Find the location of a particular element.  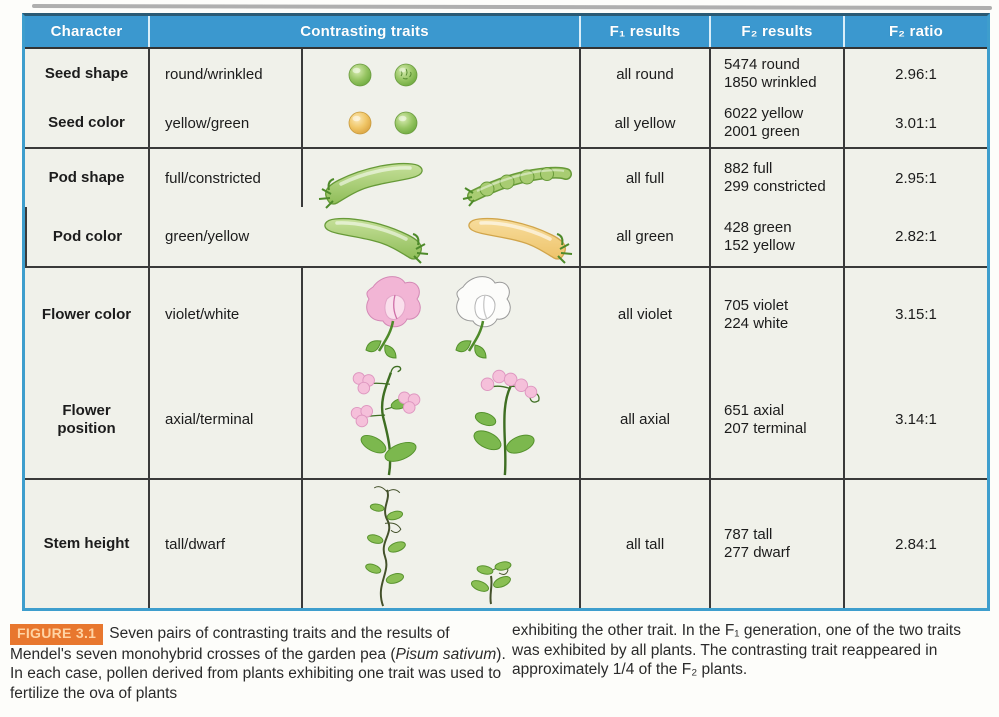

f2-ratio-value: 2.84:1 is located at coordinates (915, 543).